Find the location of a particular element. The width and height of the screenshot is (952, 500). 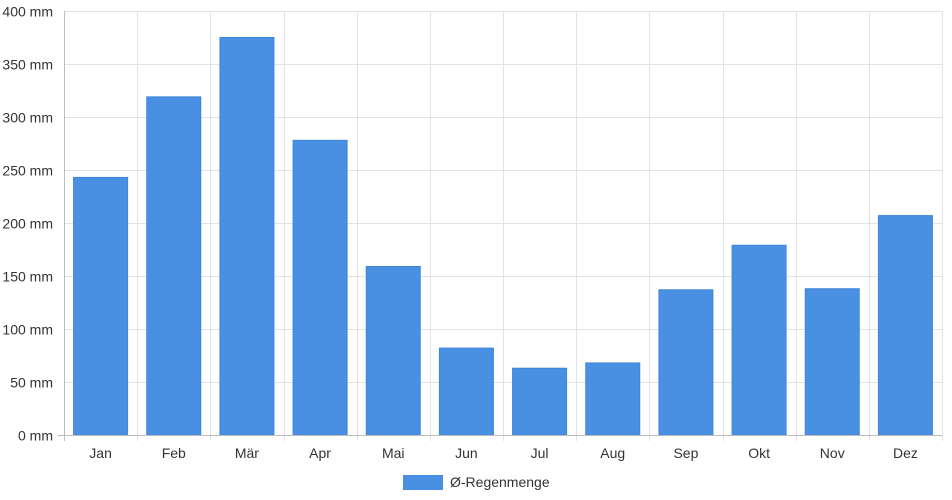

bar-dez is located at coordinates (905, 325).